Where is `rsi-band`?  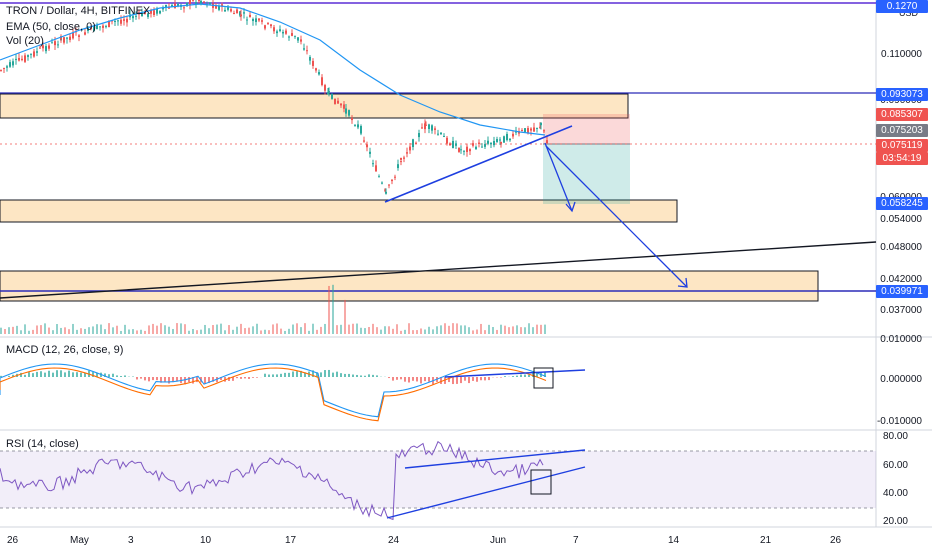 rsi-band is located at coordinates (438, 479).